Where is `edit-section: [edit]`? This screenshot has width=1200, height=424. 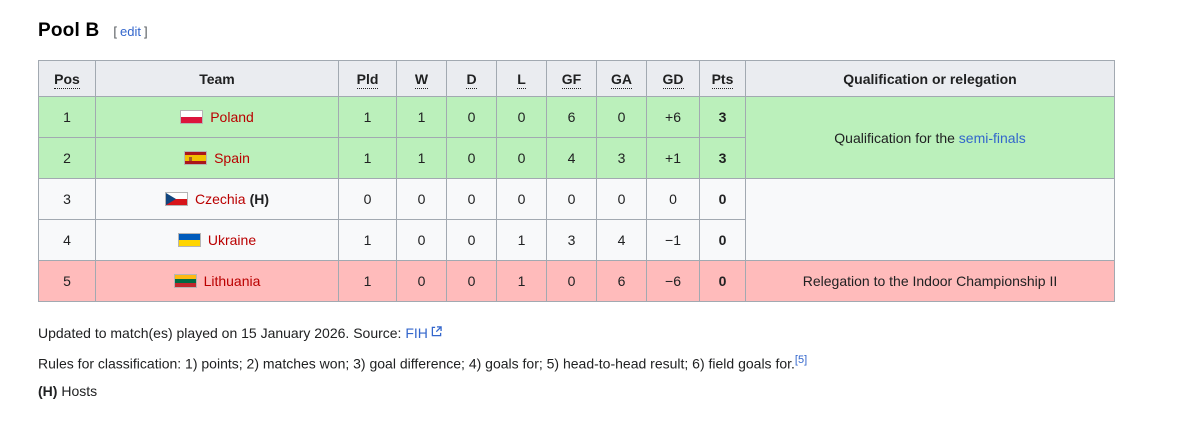
edit-section: [edit] is located at coordinates (130, 31).